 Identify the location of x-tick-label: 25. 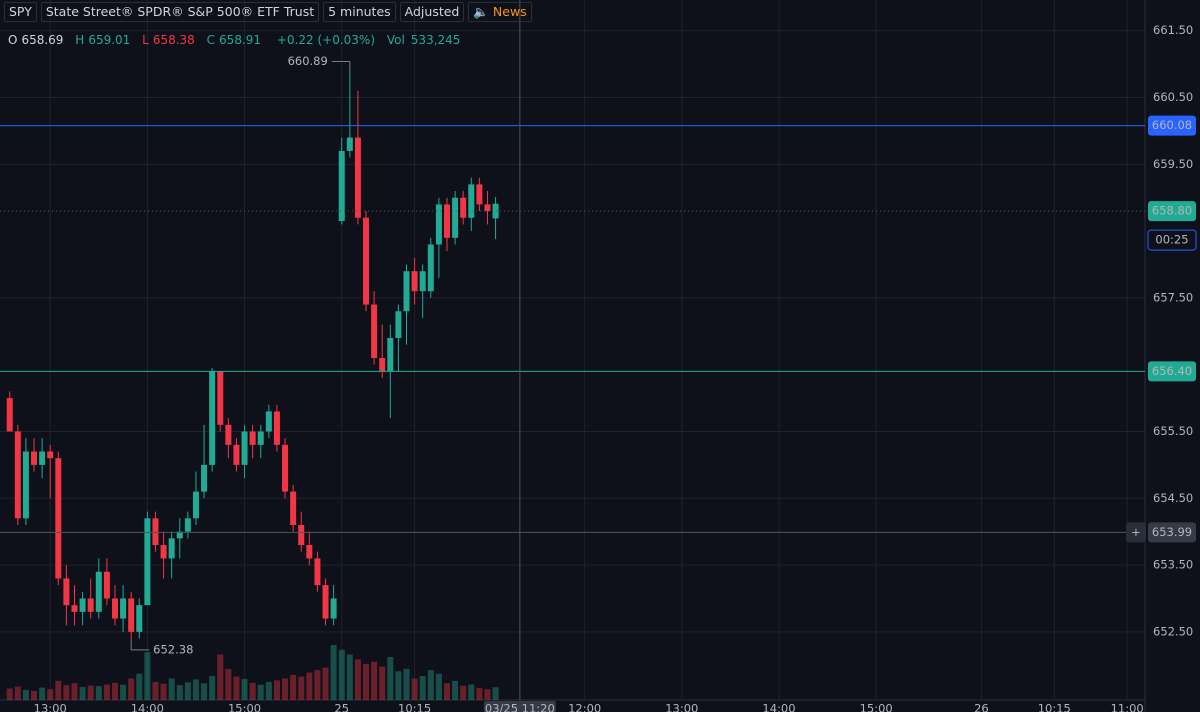
(341, 707).